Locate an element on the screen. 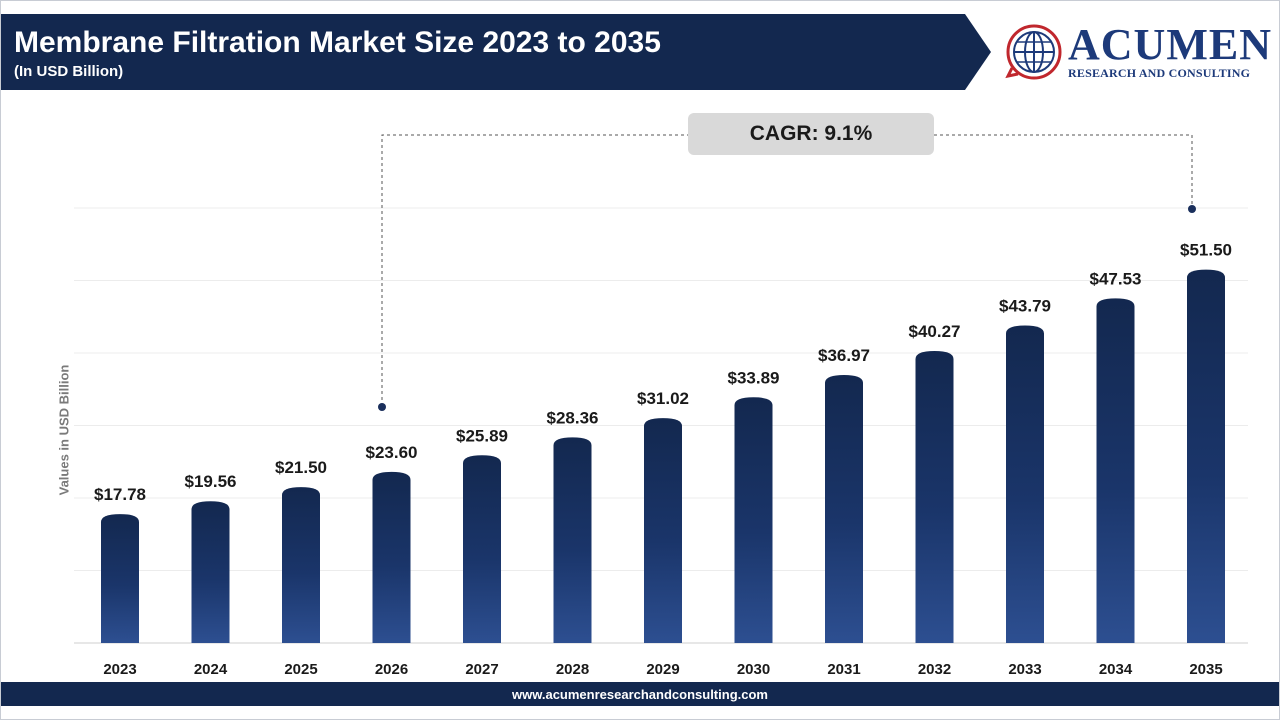 The height and width of the screenshot is (720, 1280). x-tick-2033: 2033 is located at coordinates (1024, 669).